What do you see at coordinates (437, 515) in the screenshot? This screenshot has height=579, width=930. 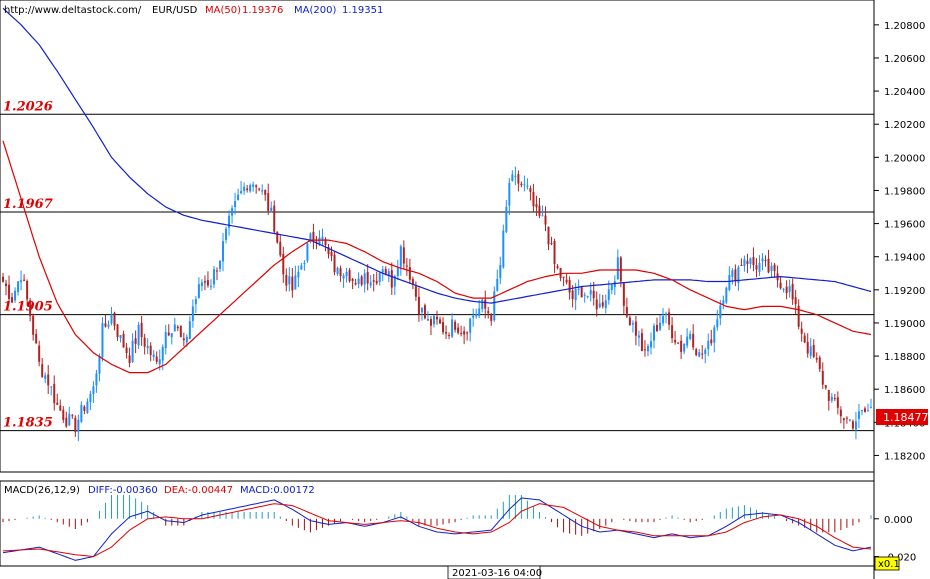 I see `macd-histogram` at bounding box center [437, 515].